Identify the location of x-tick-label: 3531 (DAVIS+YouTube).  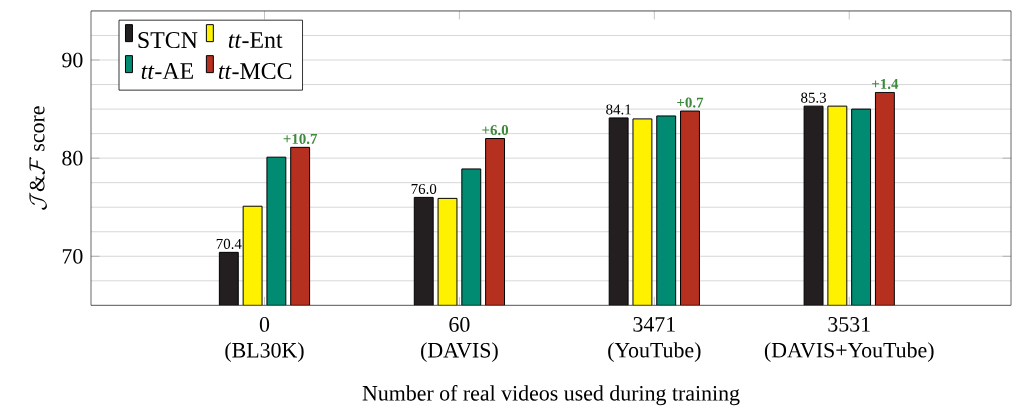
(849, 340).